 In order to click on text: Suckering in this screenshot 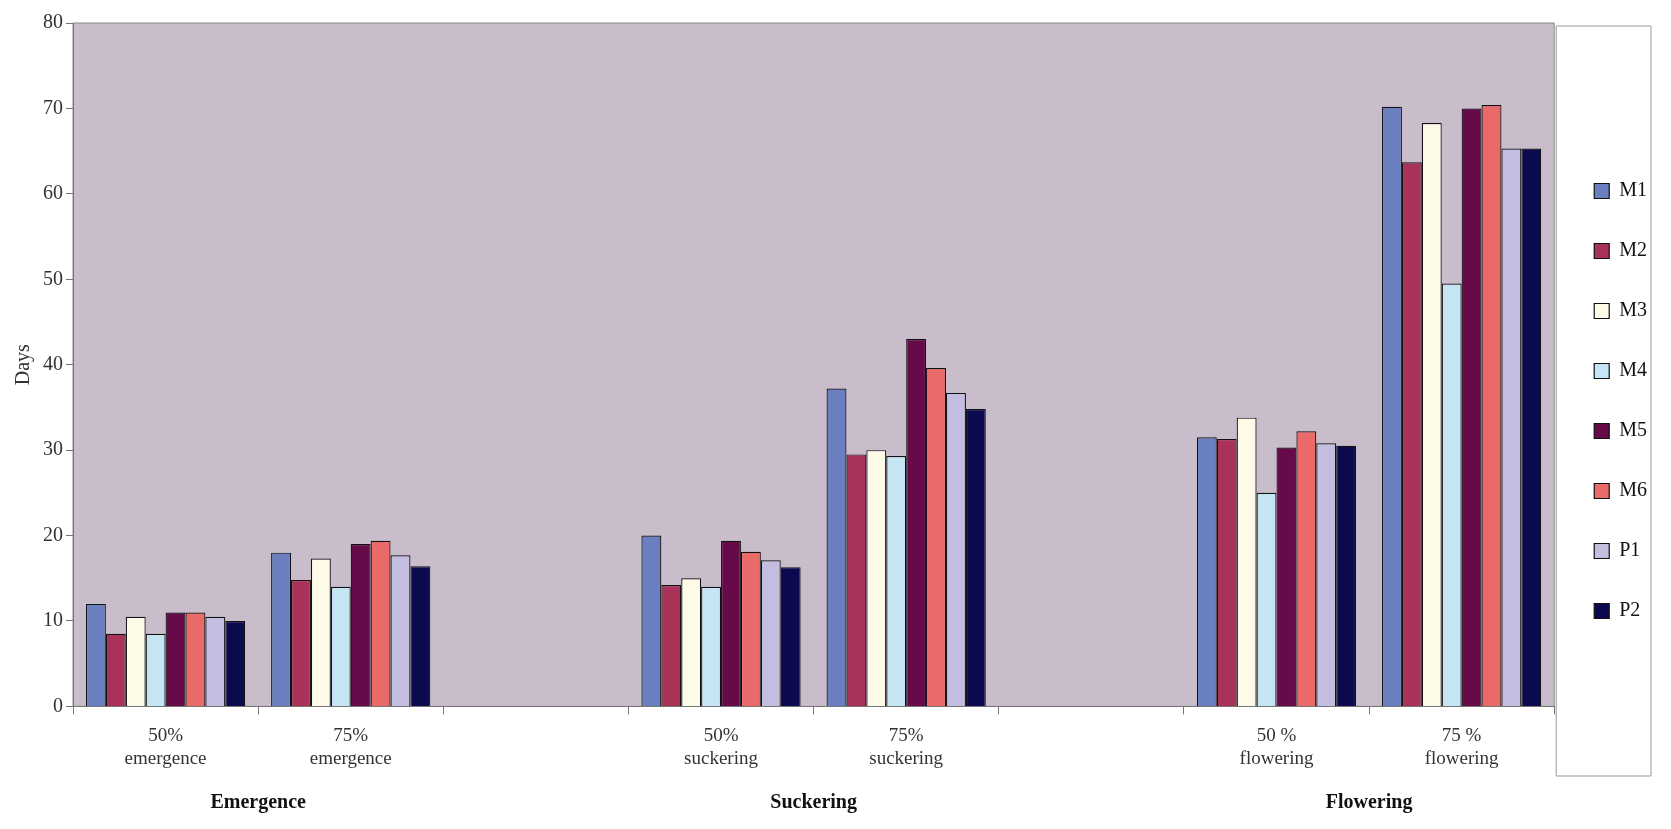, I will do `click(813, 801)`.